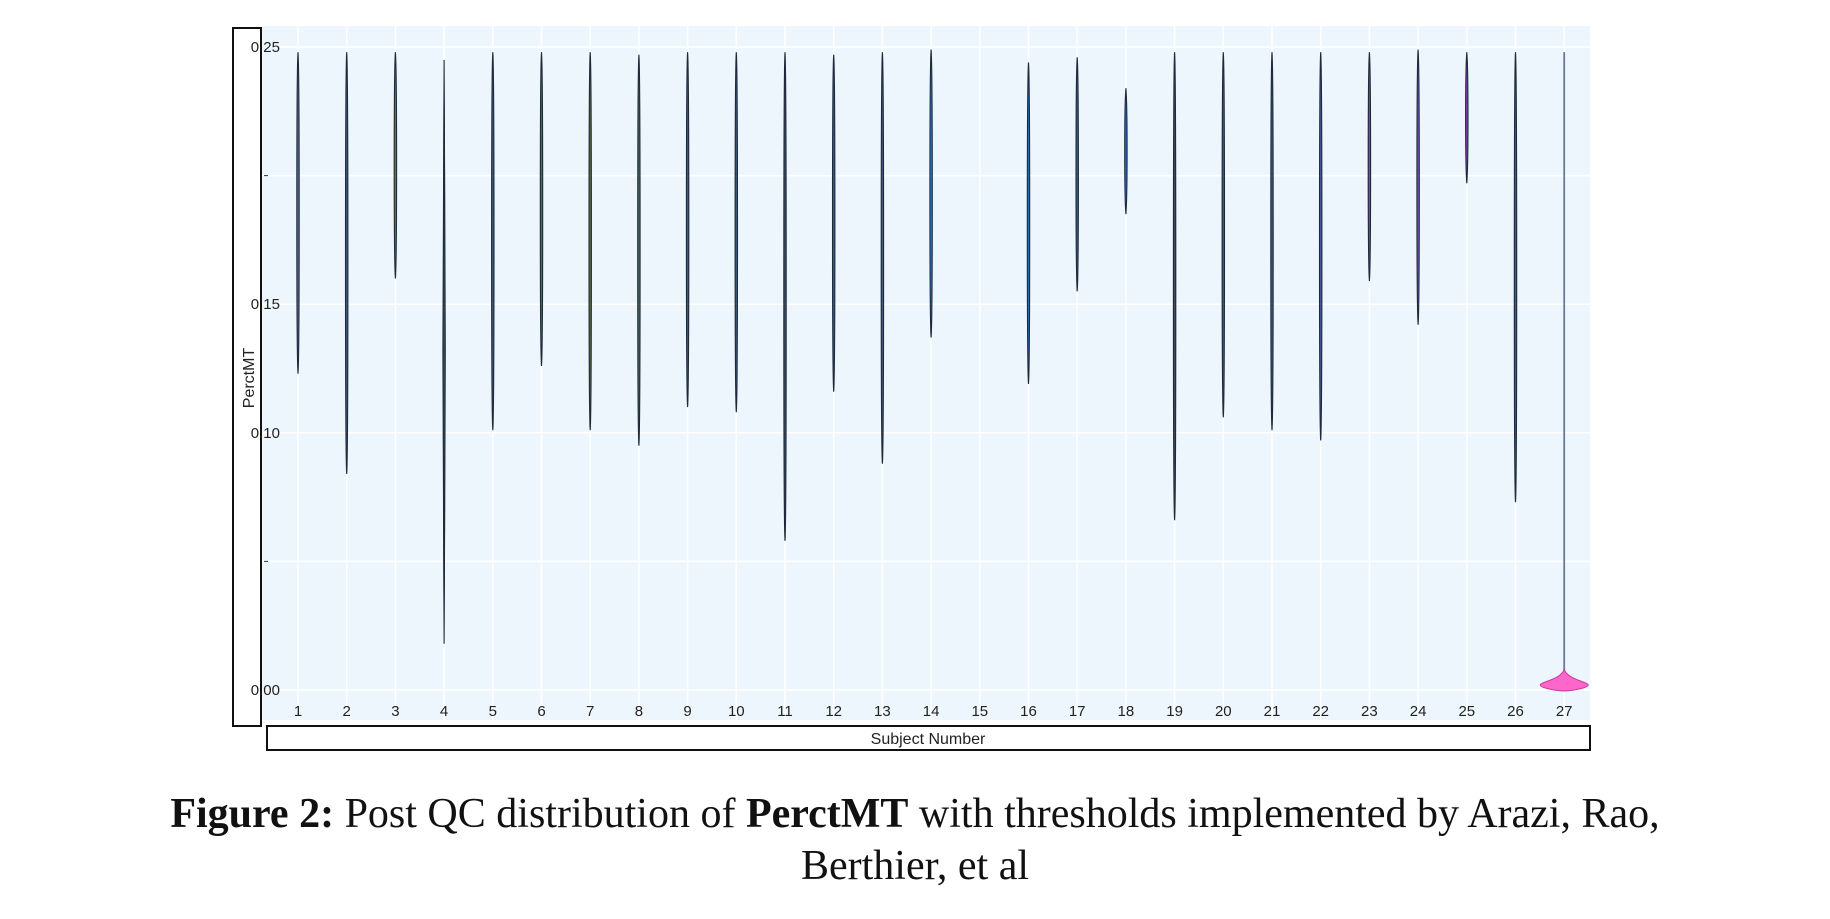 This screenshot has height=919, width=1830. What do you see at coordinates (1466, 711) in the screenshot?
I see `x-tick-label: 25` at bounding box center [1466, 711].